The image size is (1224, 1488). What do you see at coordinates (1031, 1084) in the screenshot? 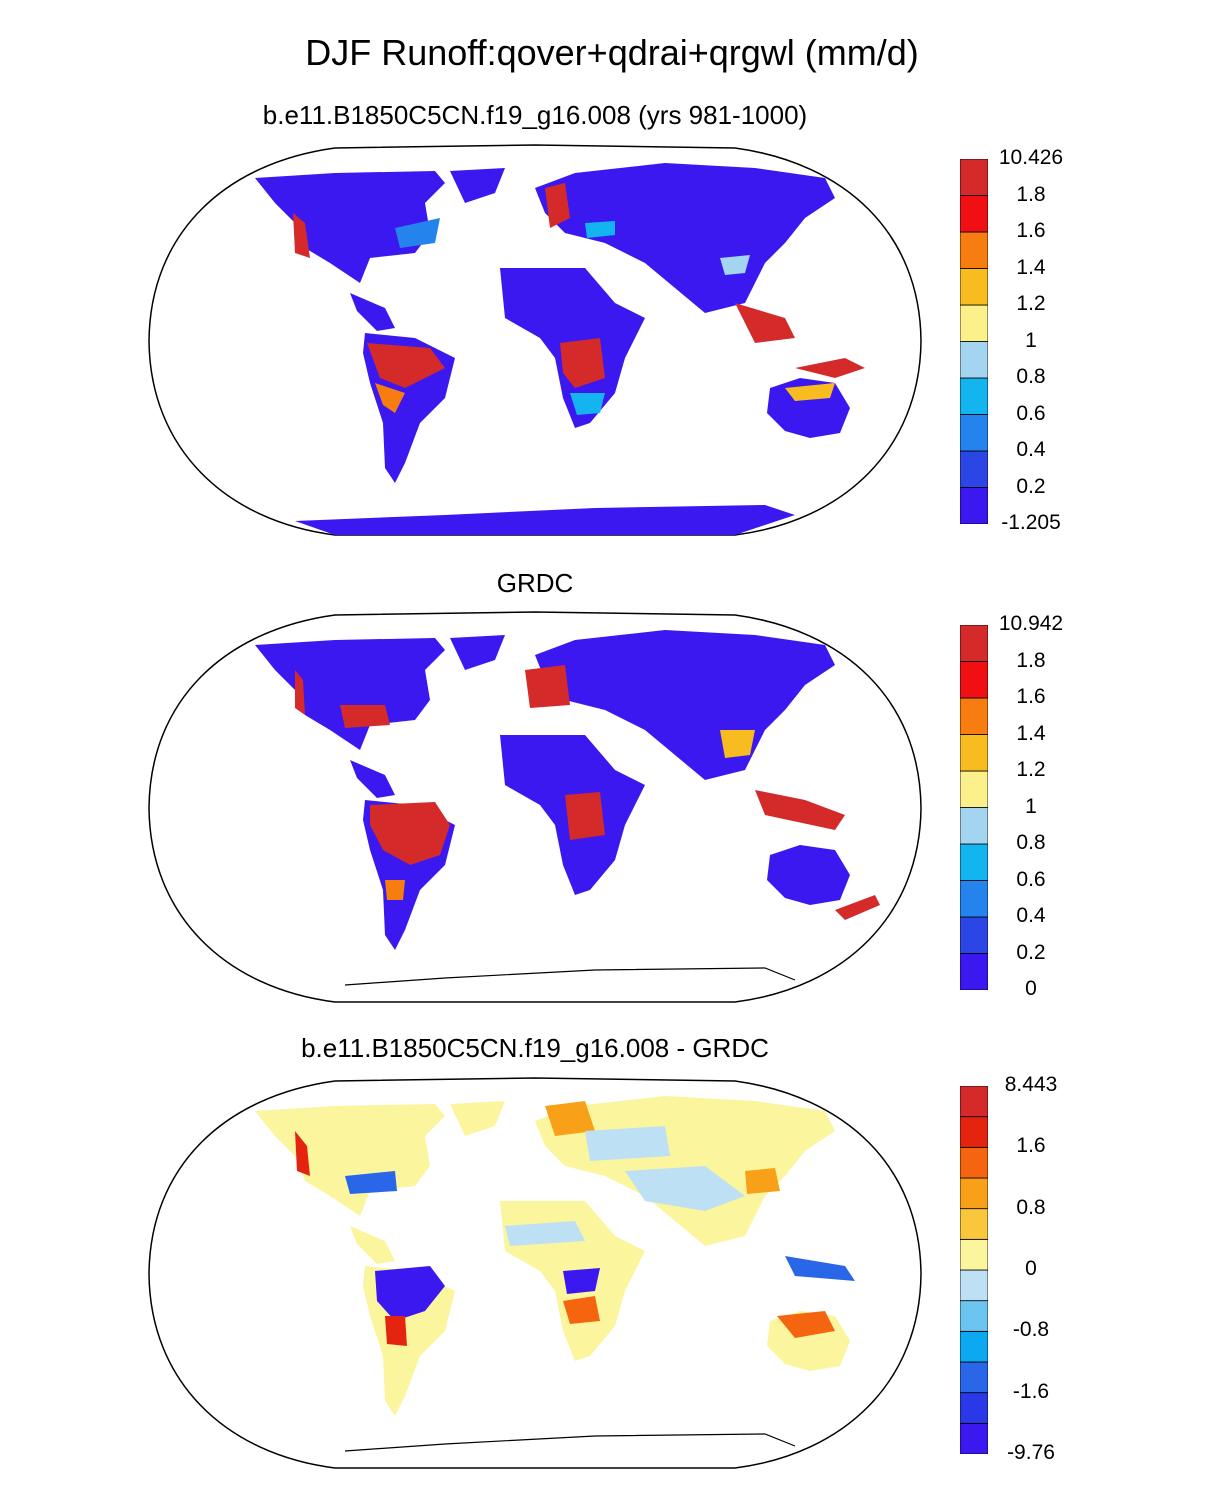
I see `colorbar-tick-label: 8.443` at bounding box center [1031, 1084].